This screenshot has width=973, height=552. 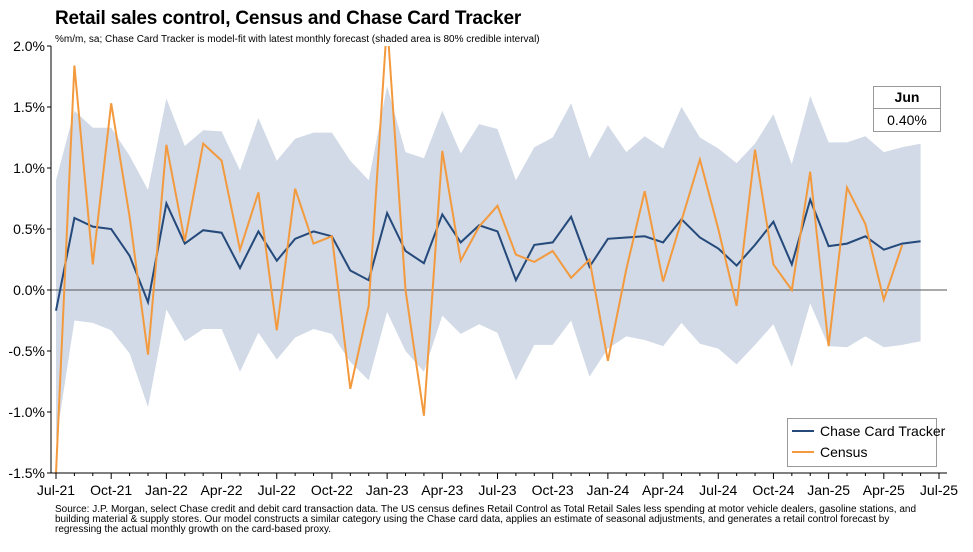 What do you see at coordinates (29, 46) in the screenshot?
I see `y-tick-label: 2.0%` at bounding box center [29, 46].